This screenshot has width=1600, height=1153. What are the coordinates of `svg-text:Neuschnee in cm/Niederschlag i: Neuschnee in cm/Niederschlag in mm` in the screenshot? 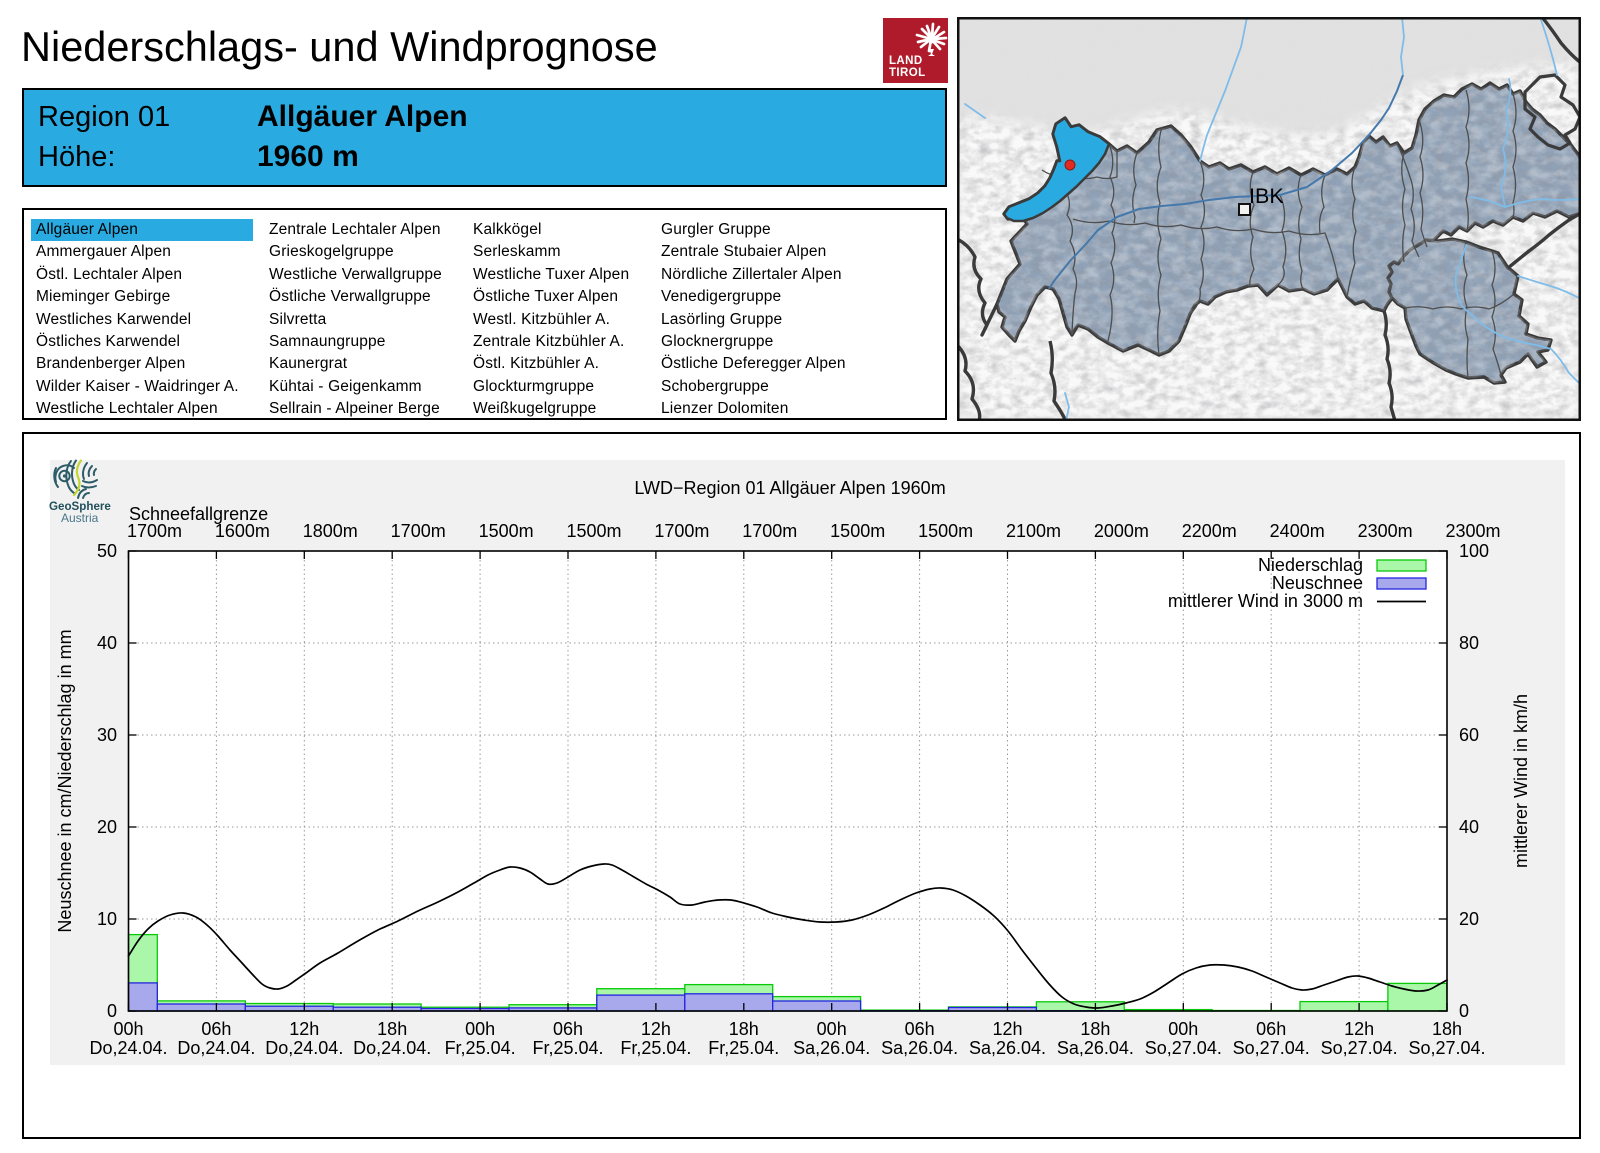 It's located at (65, 780).